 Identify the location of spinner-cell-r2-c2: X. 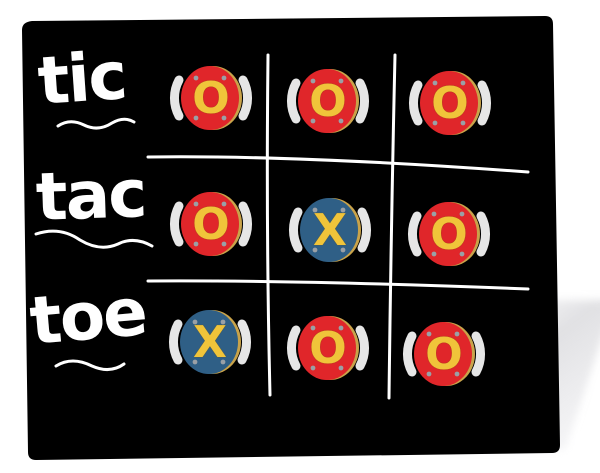
(330, 230).